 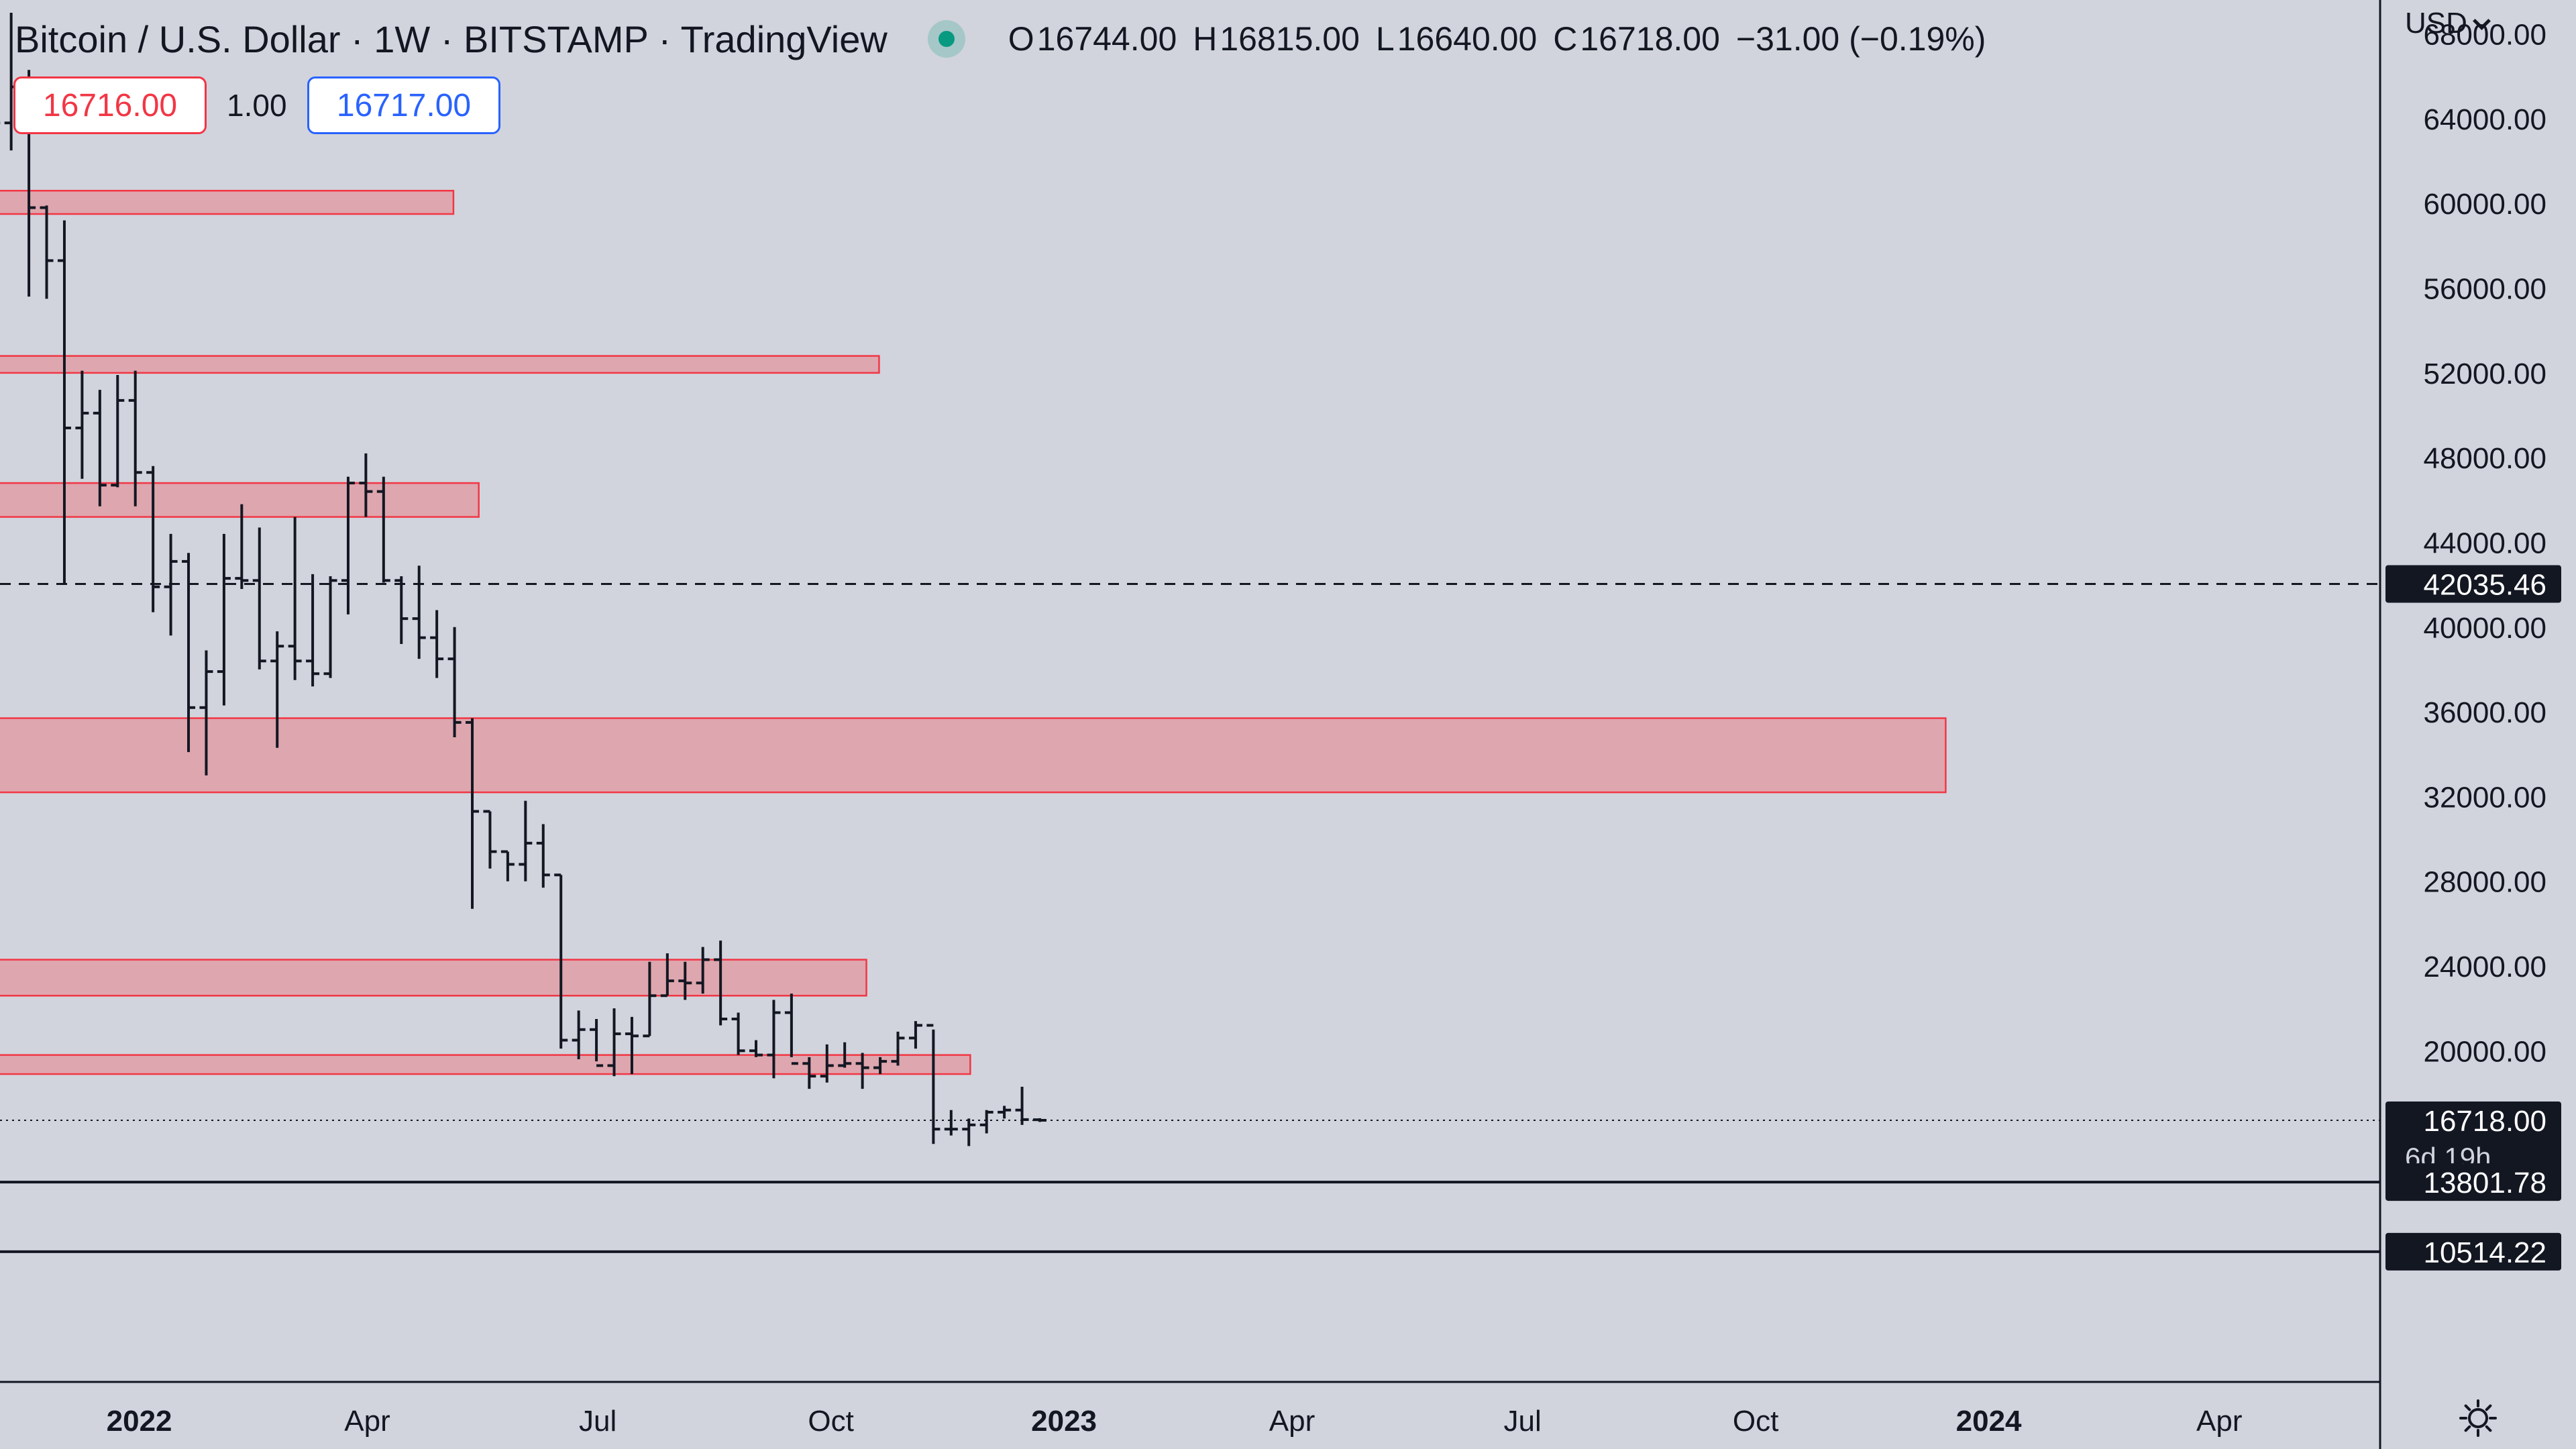 I want to click on price-tick-label: 56000.00, so click(x=2484, y=289).